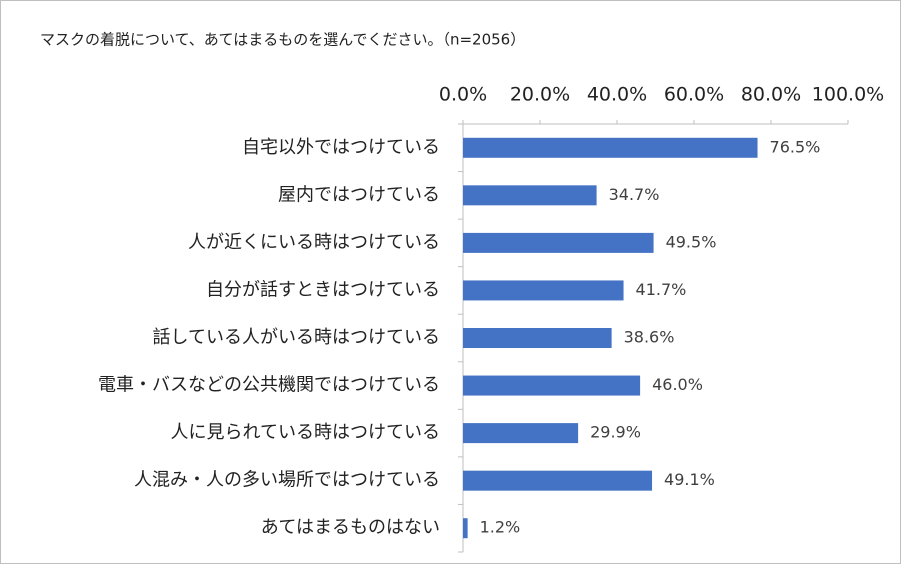 The image size is (901, 564). What do you see at coordinates (677, 384) in the screenshot?
I see `value-label: 46.0%` at bounding box center [677, 384].